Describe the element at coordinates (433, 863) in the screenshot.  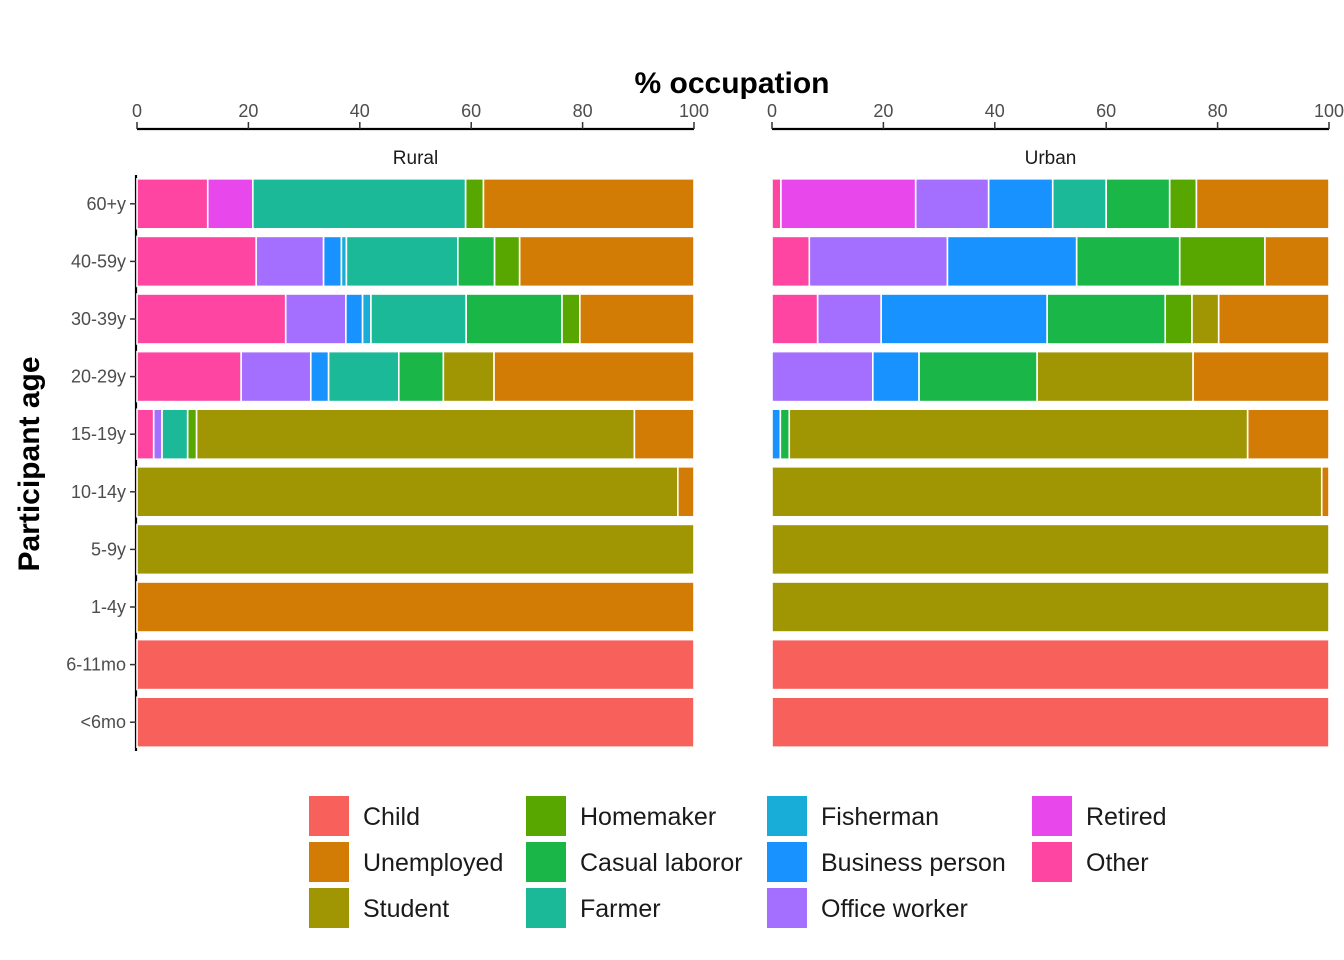
I see `legend-label-unemployed: Unemployed` at that location.